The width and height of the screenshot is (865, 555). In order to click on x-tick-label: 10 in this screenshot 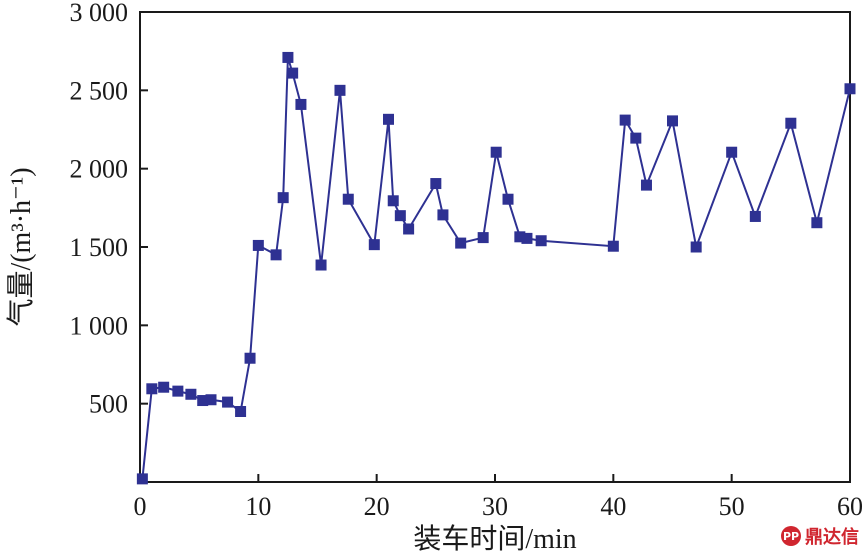, I will do `click(258, 506)`.